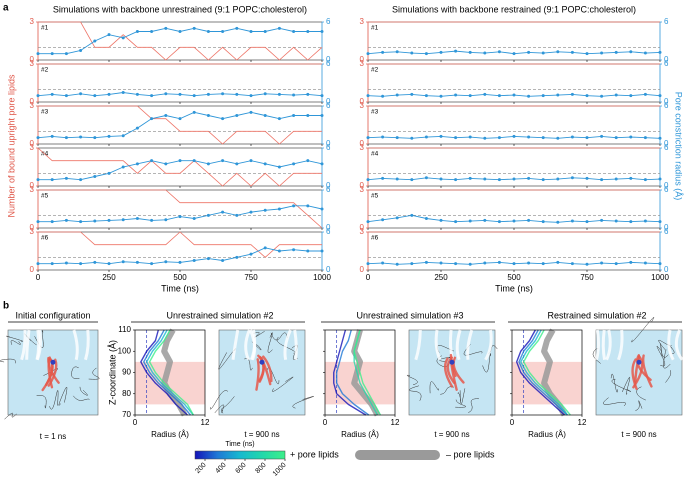 This screenshot has height=500, width=685. What do you see at coordinates (546, 372) in the screenshot?
I see `profile-line` at bounding box center [546, 372].